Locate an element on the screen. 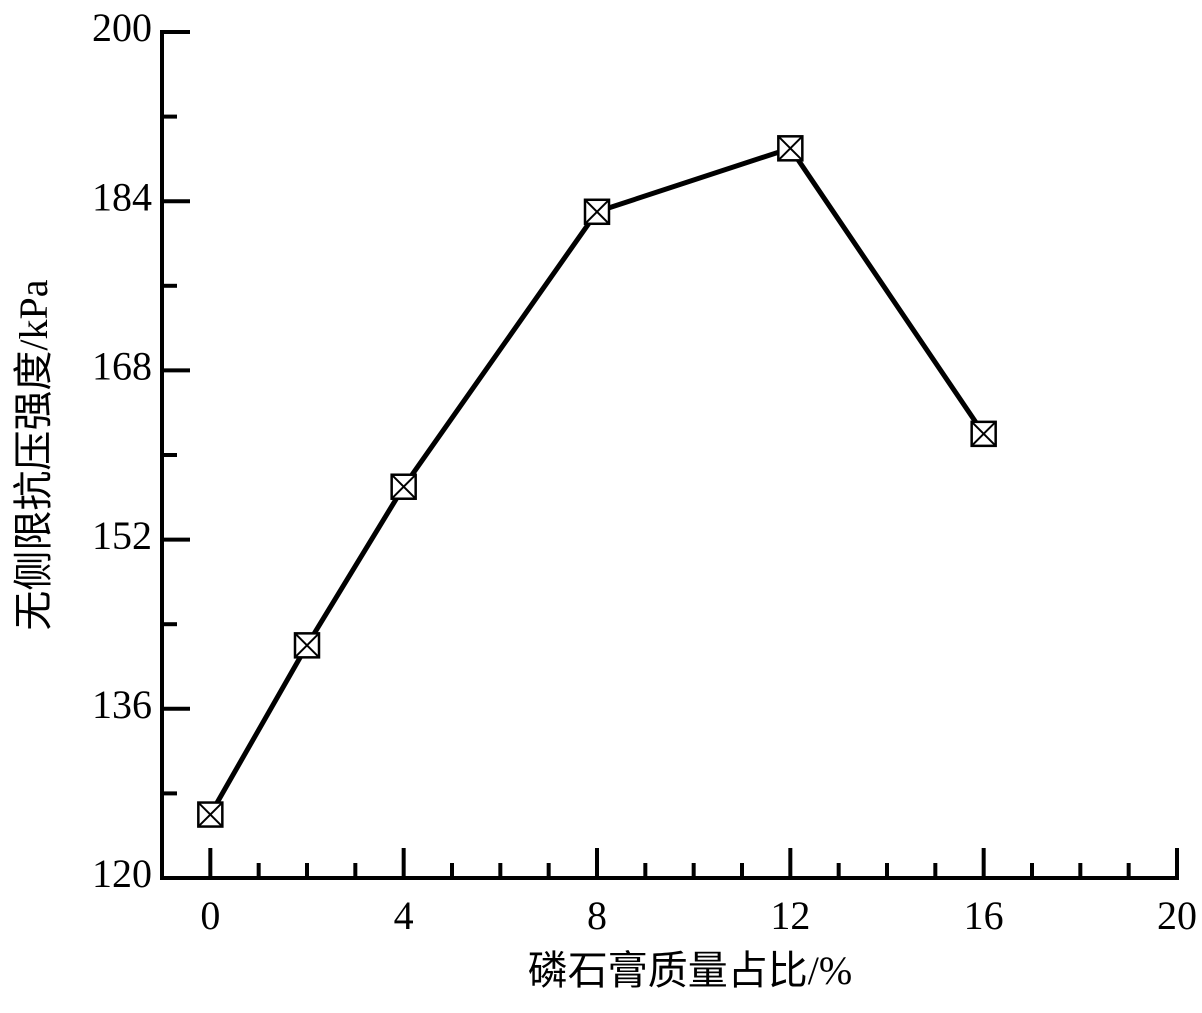 The height and width of the screenshot is (1013, 1202). y-tick-label: 184 is located at coordinates (122, 196).